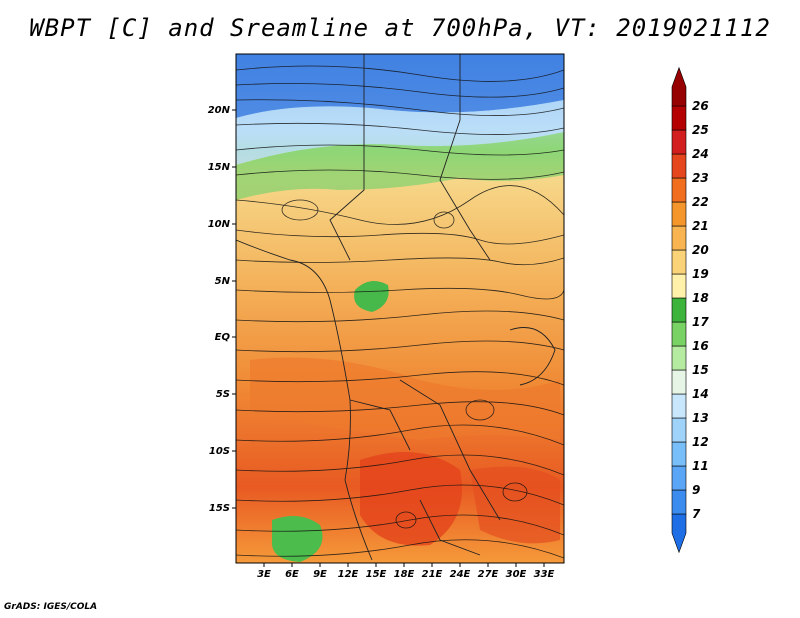 This screenshot has height=618, width=800. Describe the element at coordinates (679, 86) in the screenshot. I see `colorbar-arrow-top` at that location.